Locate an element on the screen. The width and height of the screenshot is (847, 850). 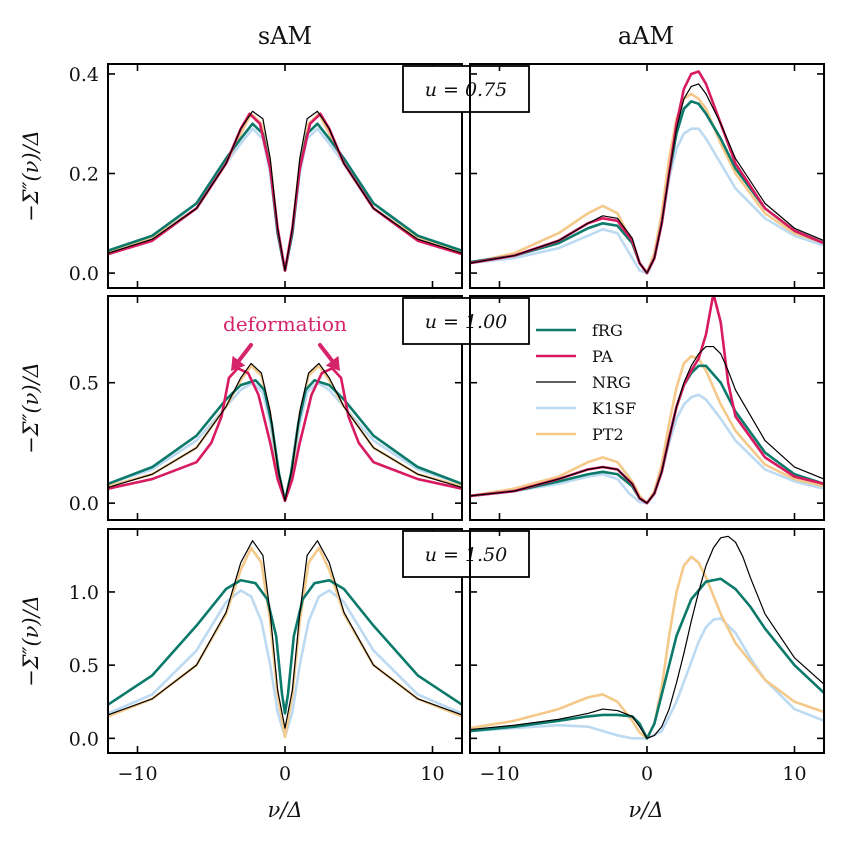
panel-r0-c1 is located at coordinates (647, 176).